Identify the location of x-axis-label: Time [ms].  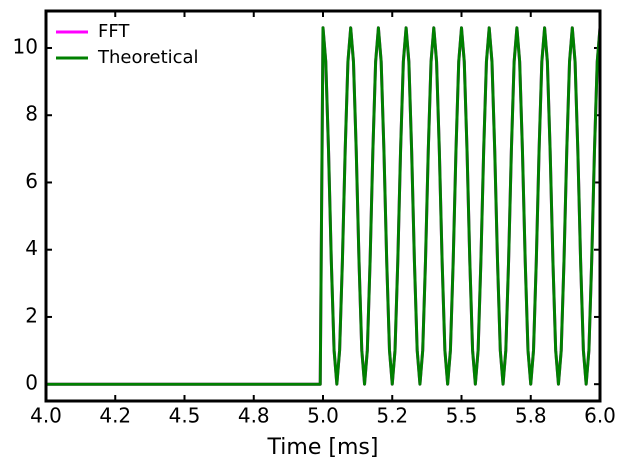
(323, 447).